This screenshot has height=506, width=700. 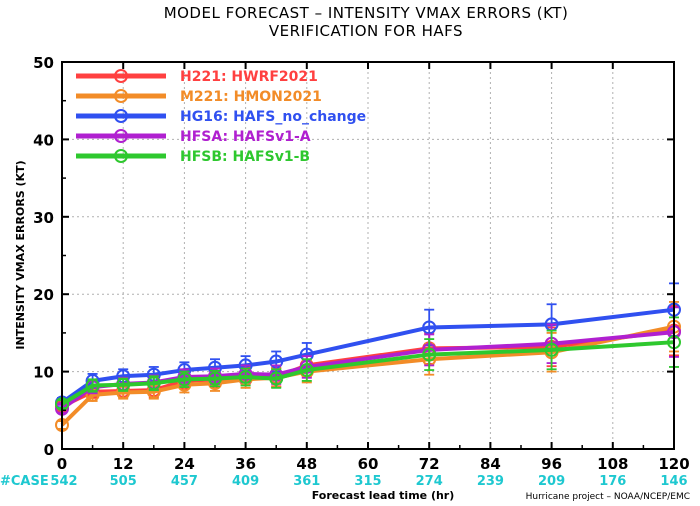 I want to click on legend-marker-HFSB, so click(x=121, y=156).